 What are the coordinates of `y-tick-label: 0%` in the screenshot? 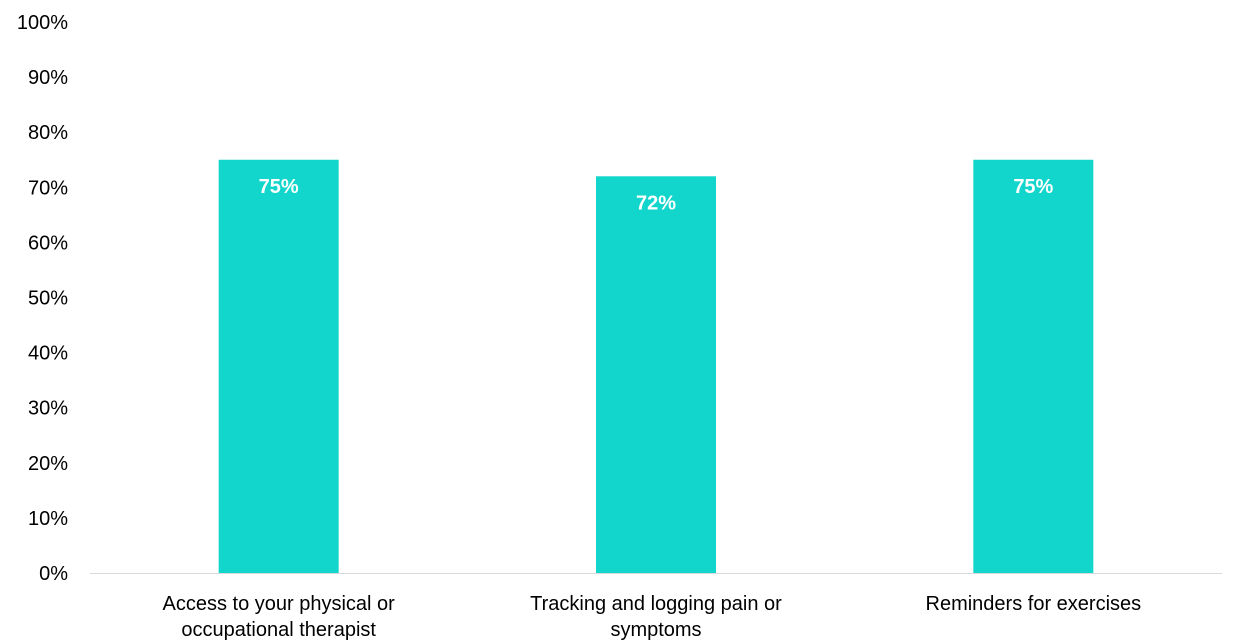 It's located at (53, 574).